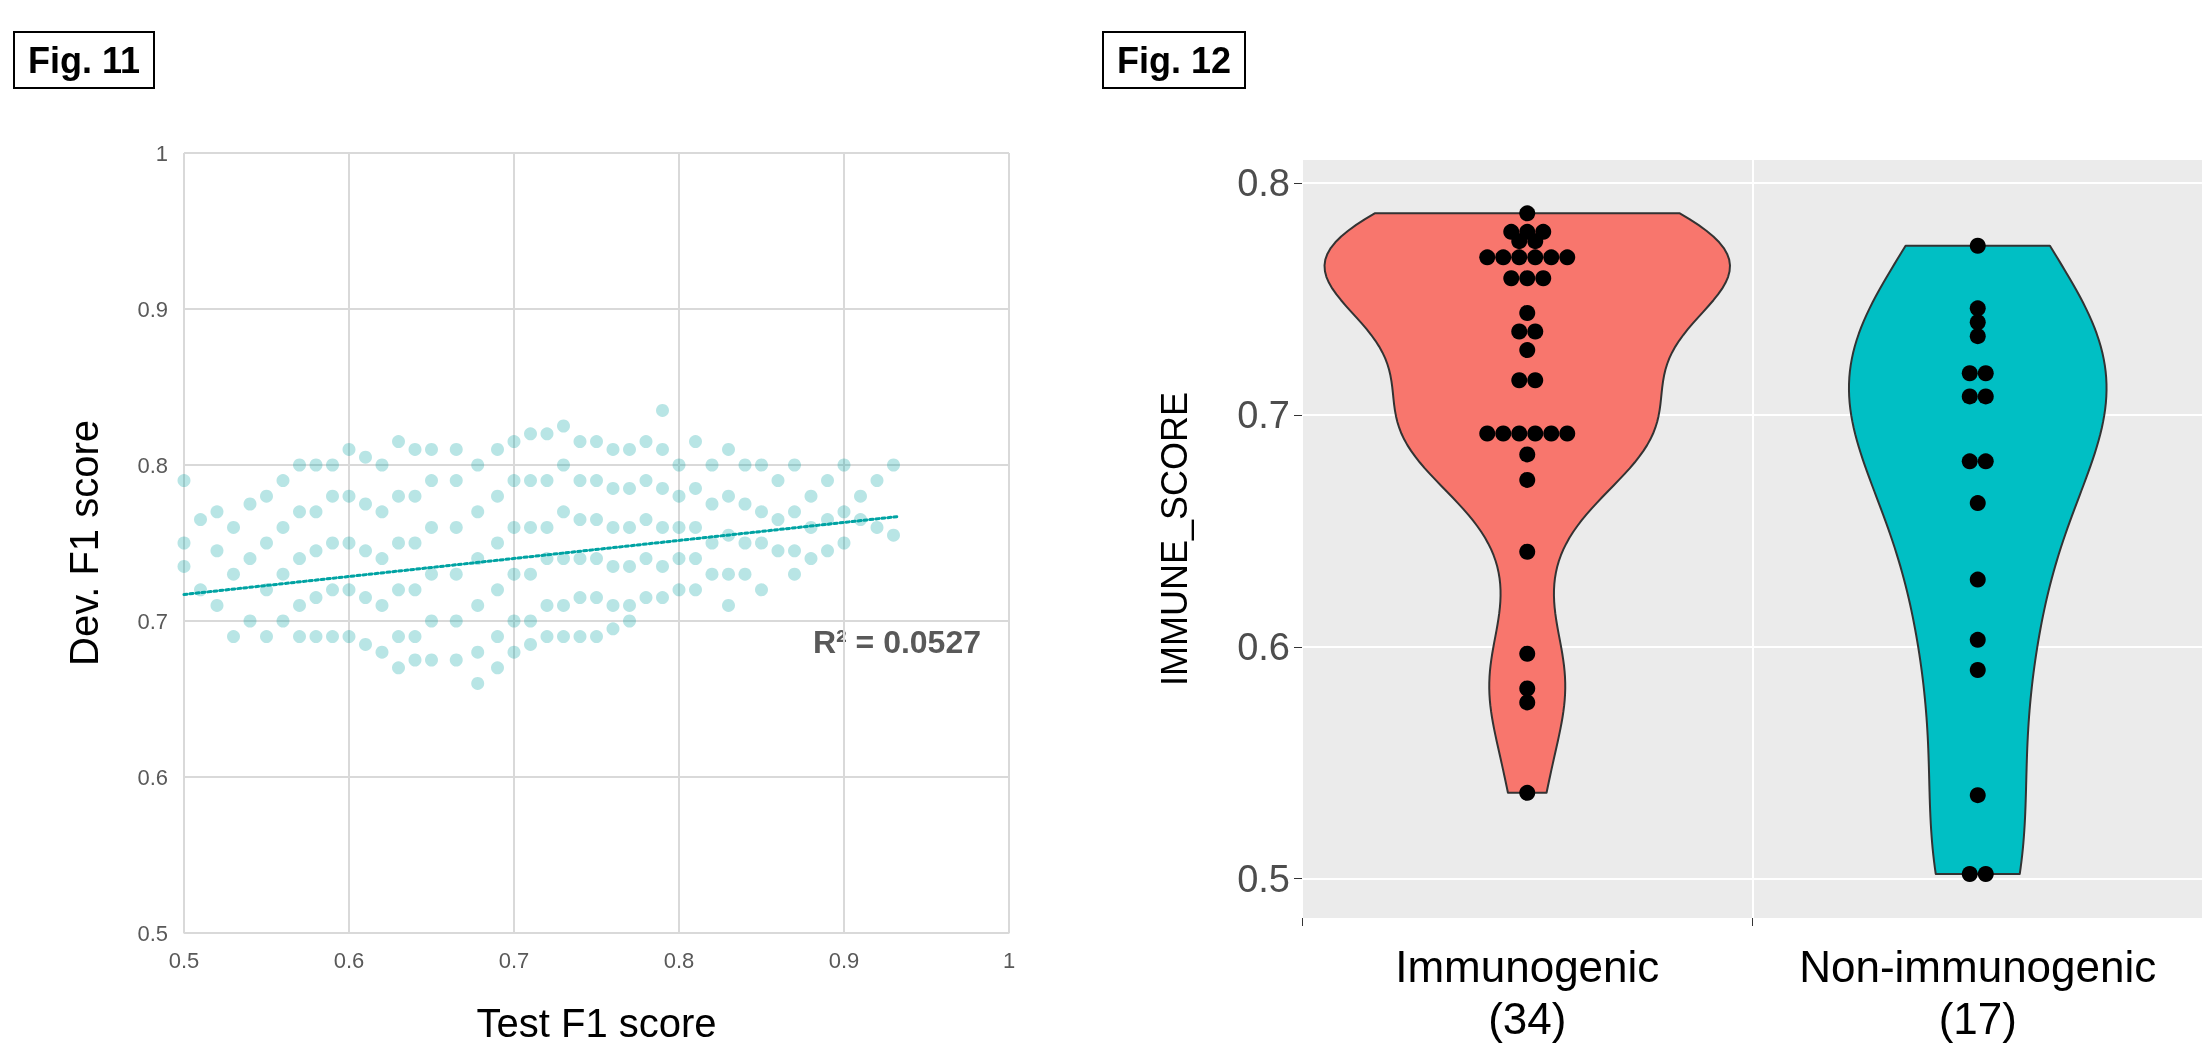 This screenshot has width=2211, height=1059. I want to click on x-tick-label: 0.8, so click(679, 960).